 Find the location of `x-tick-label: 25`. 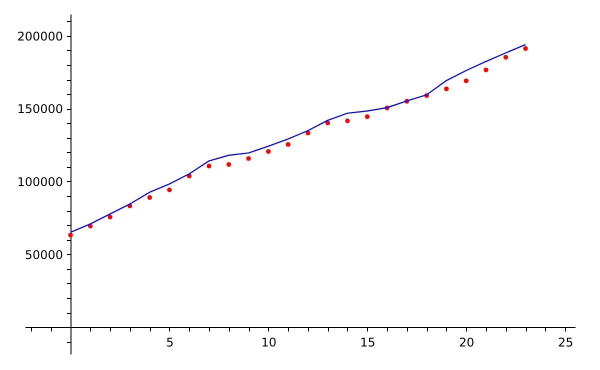

x-tick-label: 25 is located at coordinates (566, 343).